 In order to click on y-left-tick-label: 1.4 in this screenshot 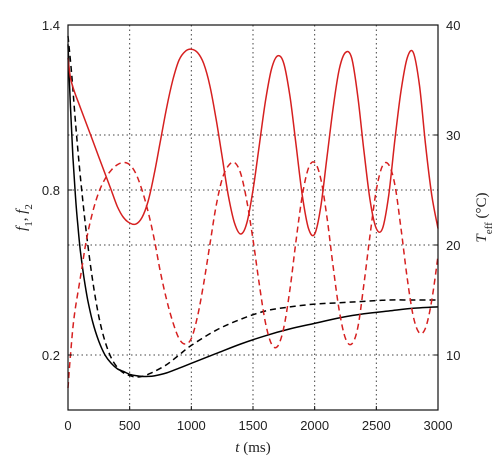, I will do `click(51, 25)`.